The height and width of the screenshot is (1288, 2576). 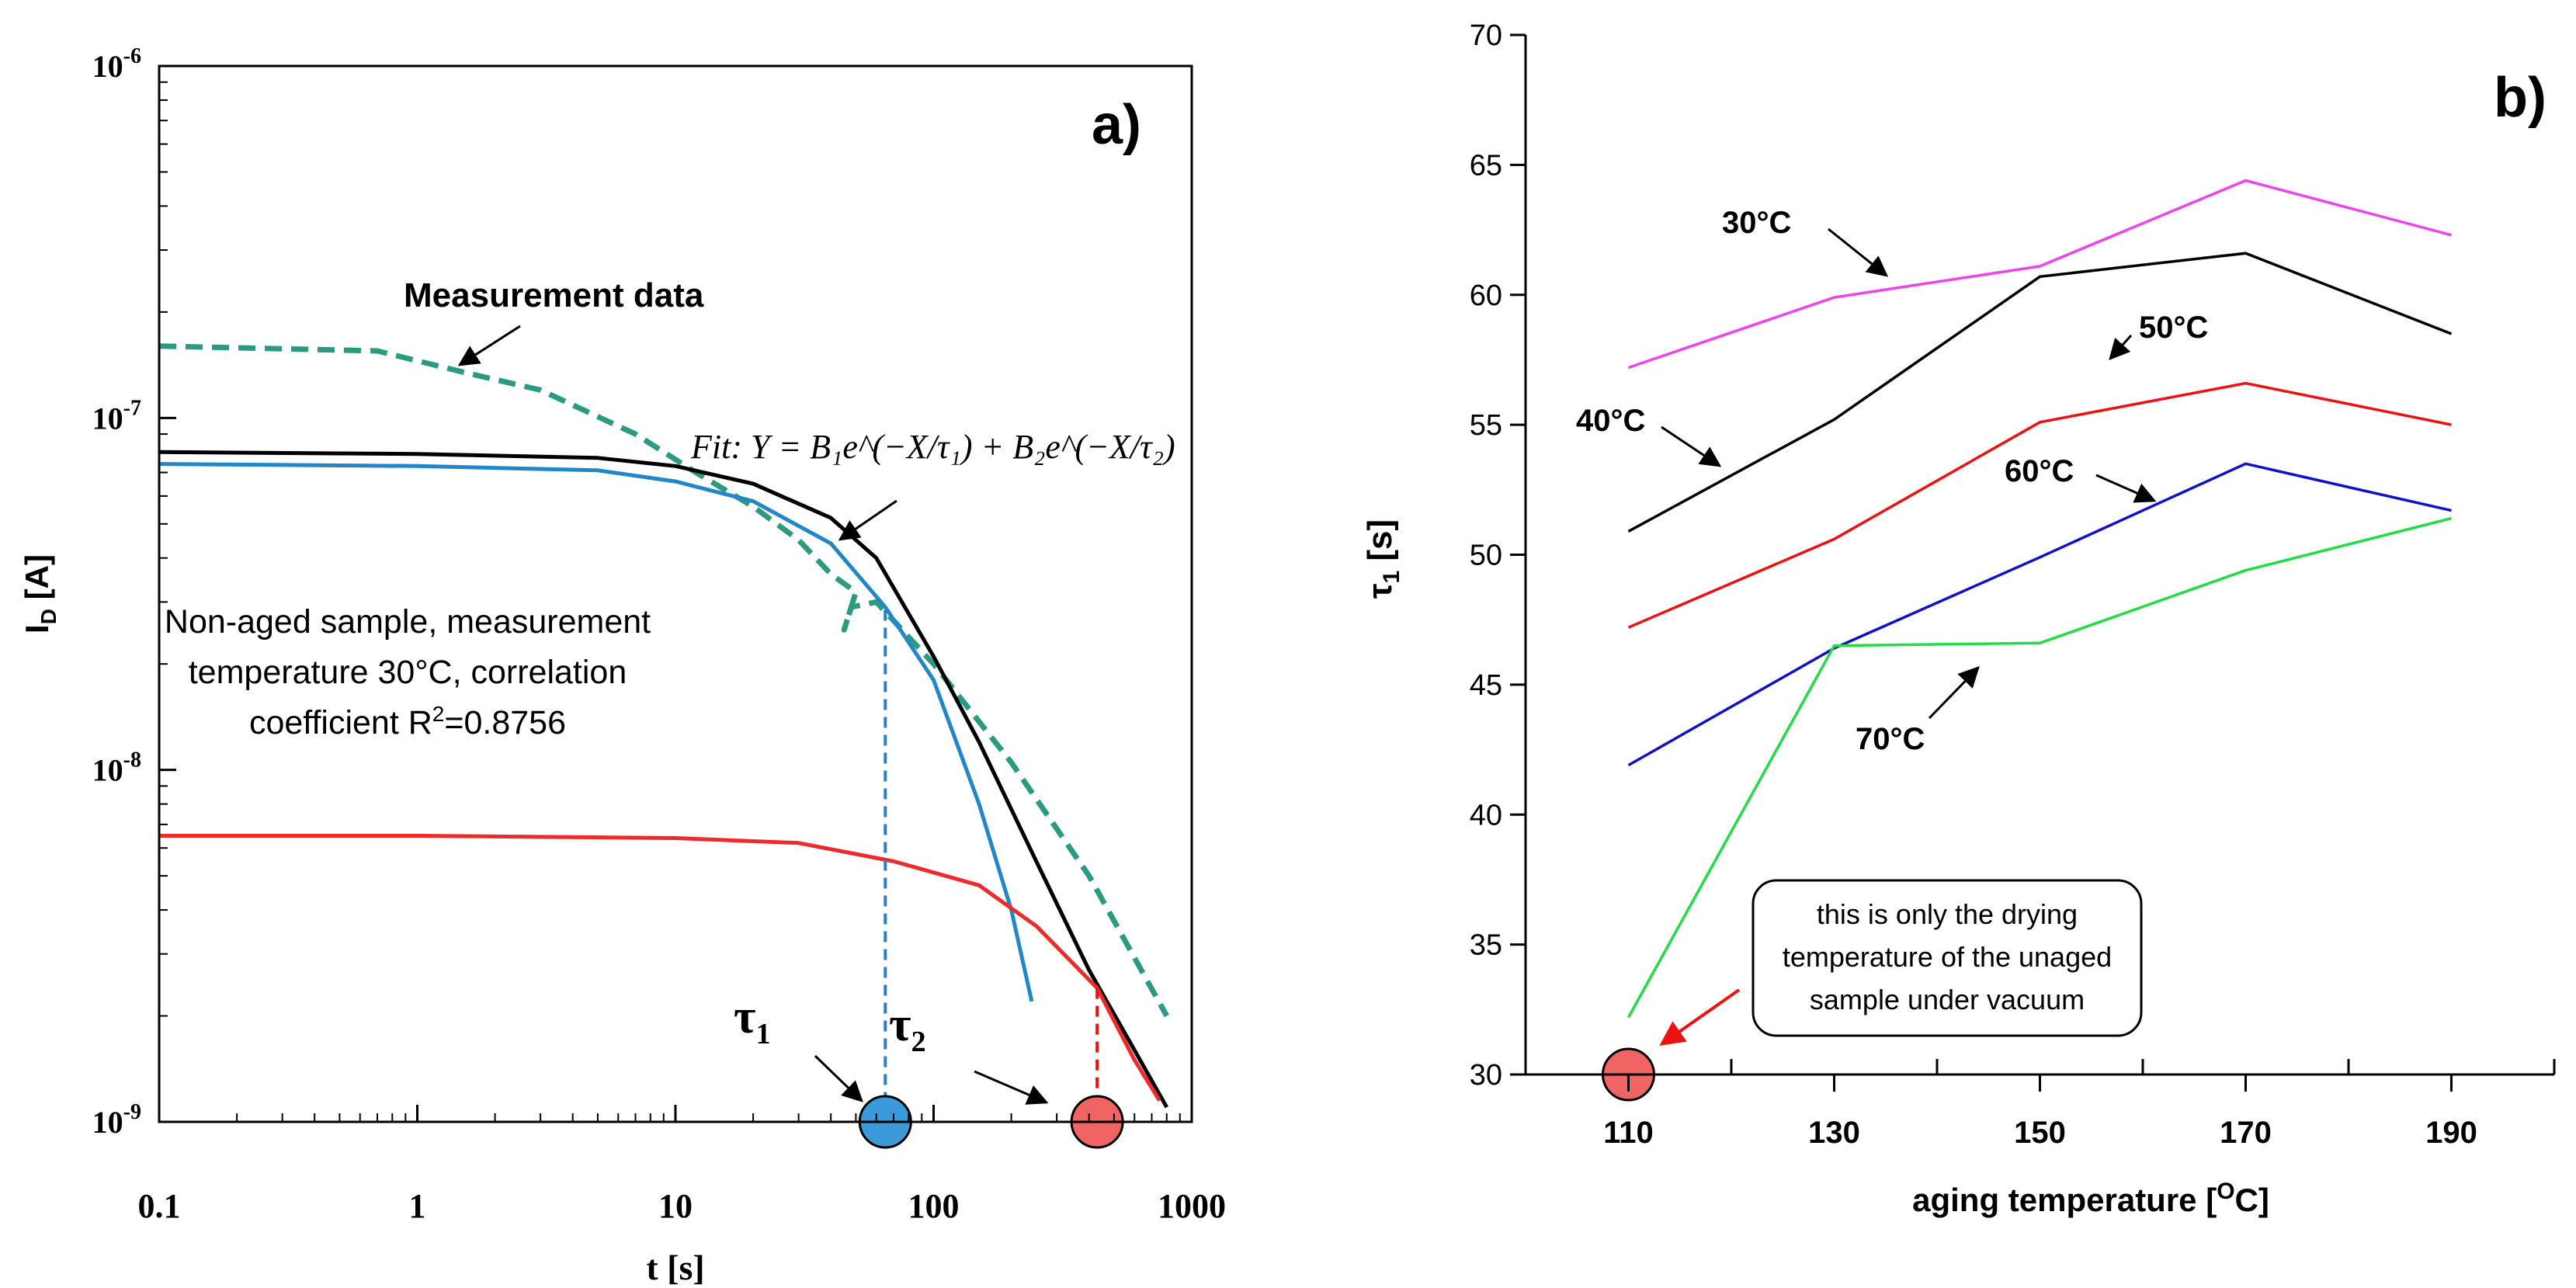 I want to click on arrow-30c, so click(x=1858, y=252).